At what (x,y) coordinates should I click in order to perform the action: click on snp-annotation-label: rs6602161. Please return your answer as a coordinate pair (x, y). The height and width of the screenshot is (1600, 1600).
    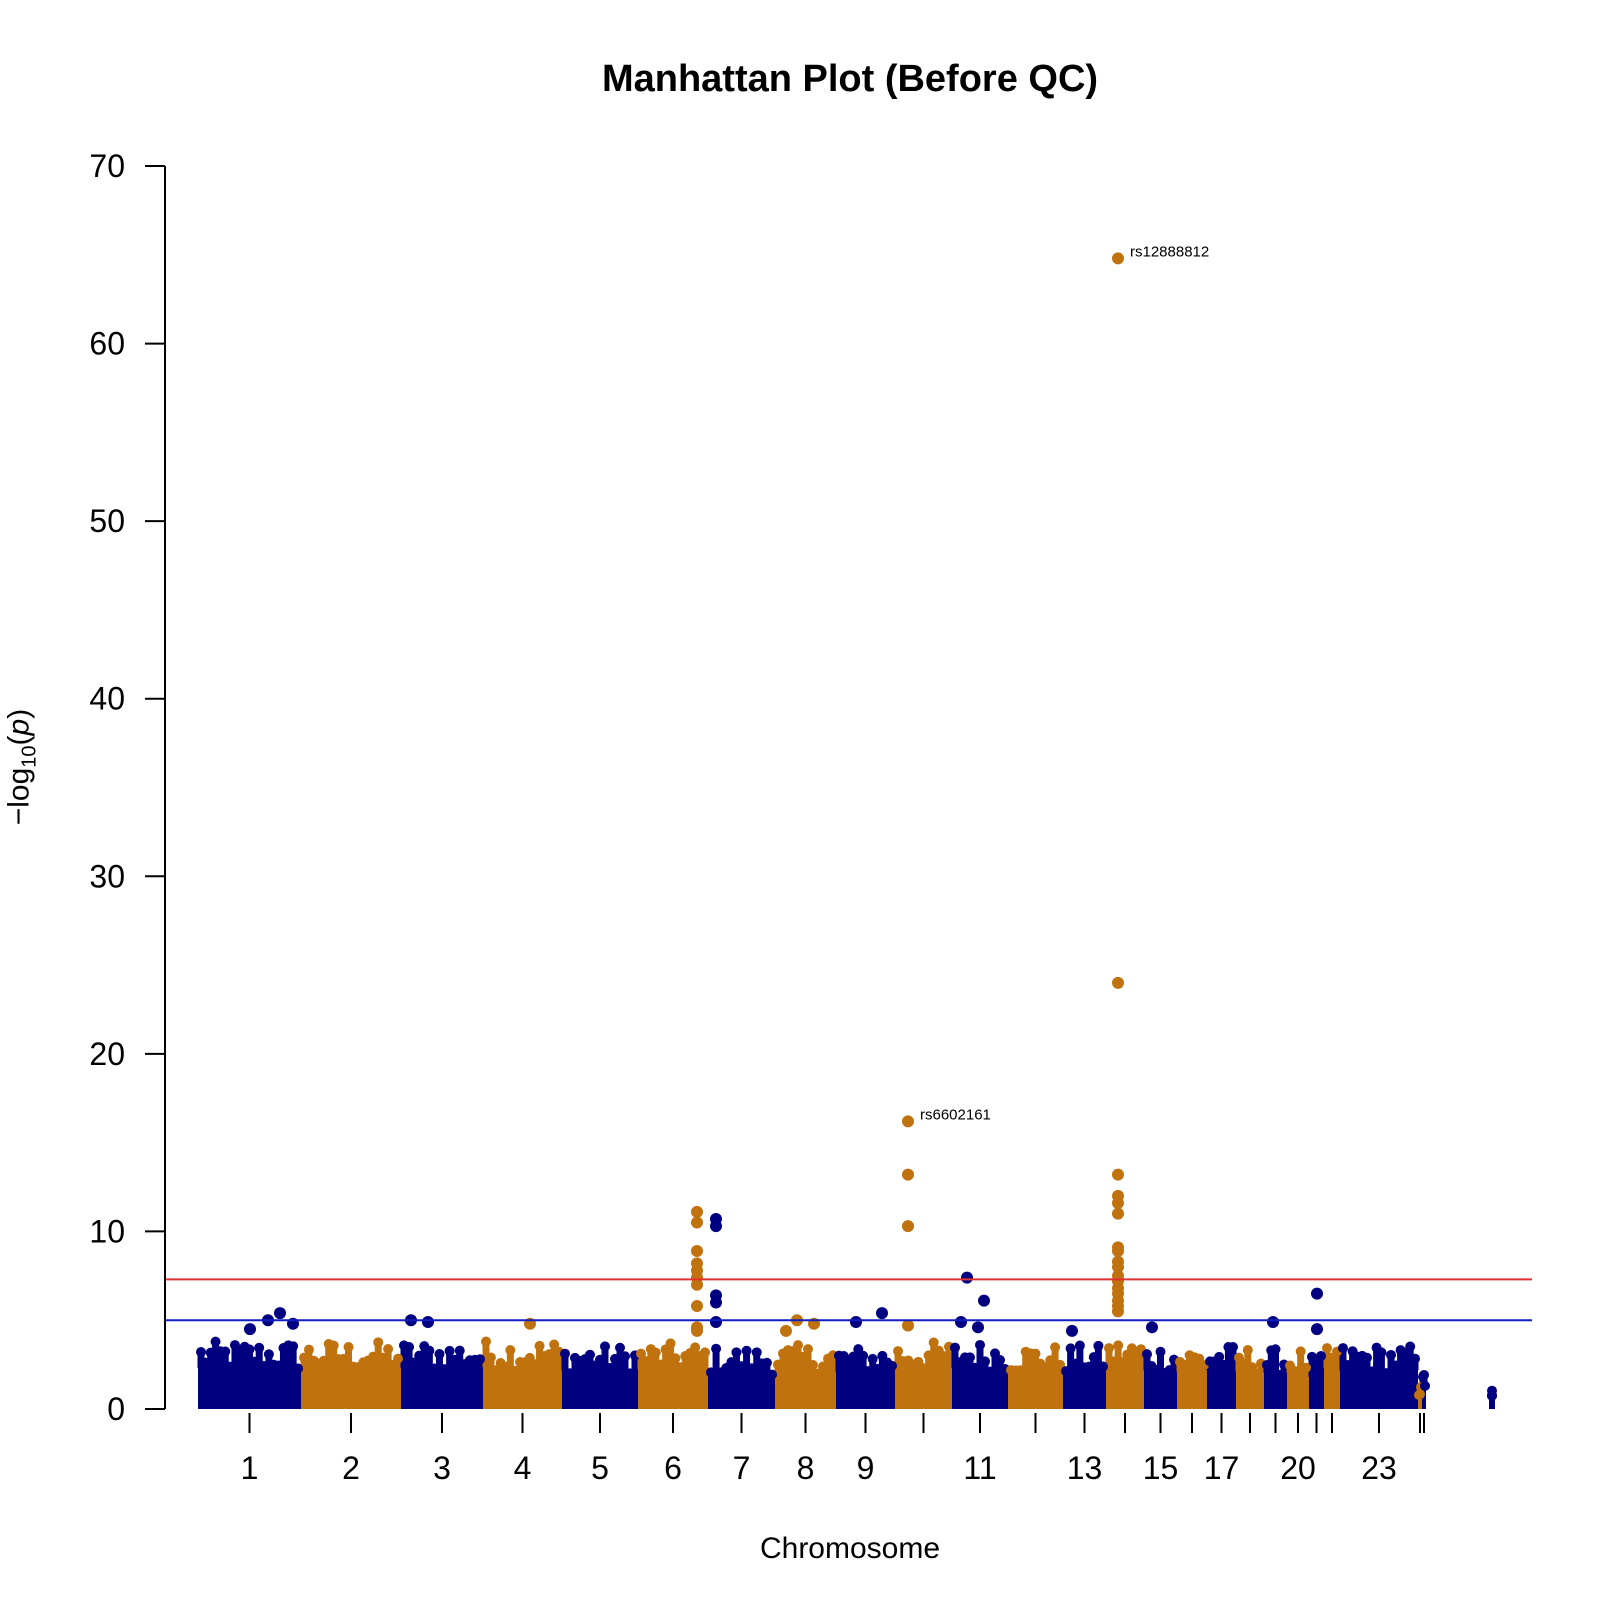
    Looking at the image, I should click on (955, 1114).